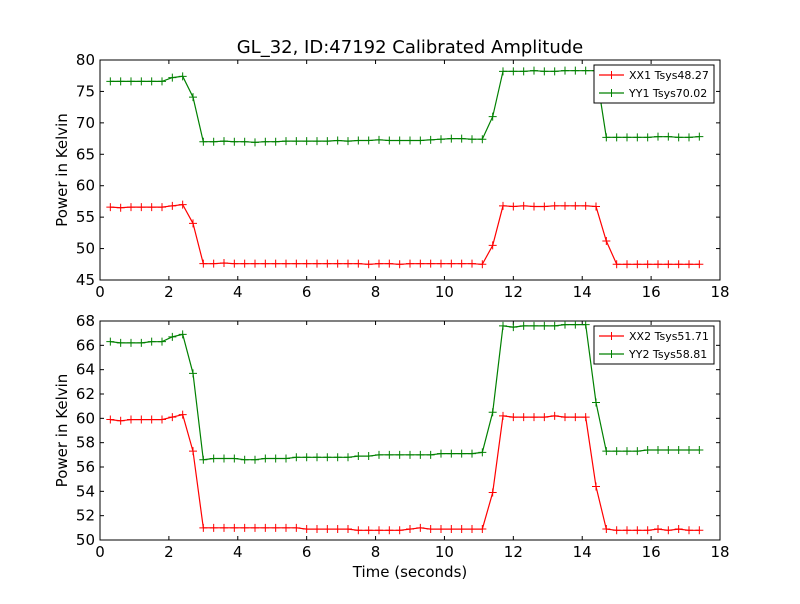  What do you see at coordinates (85, 394) in the screenshot?
I see `y-tick-label: 62` at bounding box center [85, 394].